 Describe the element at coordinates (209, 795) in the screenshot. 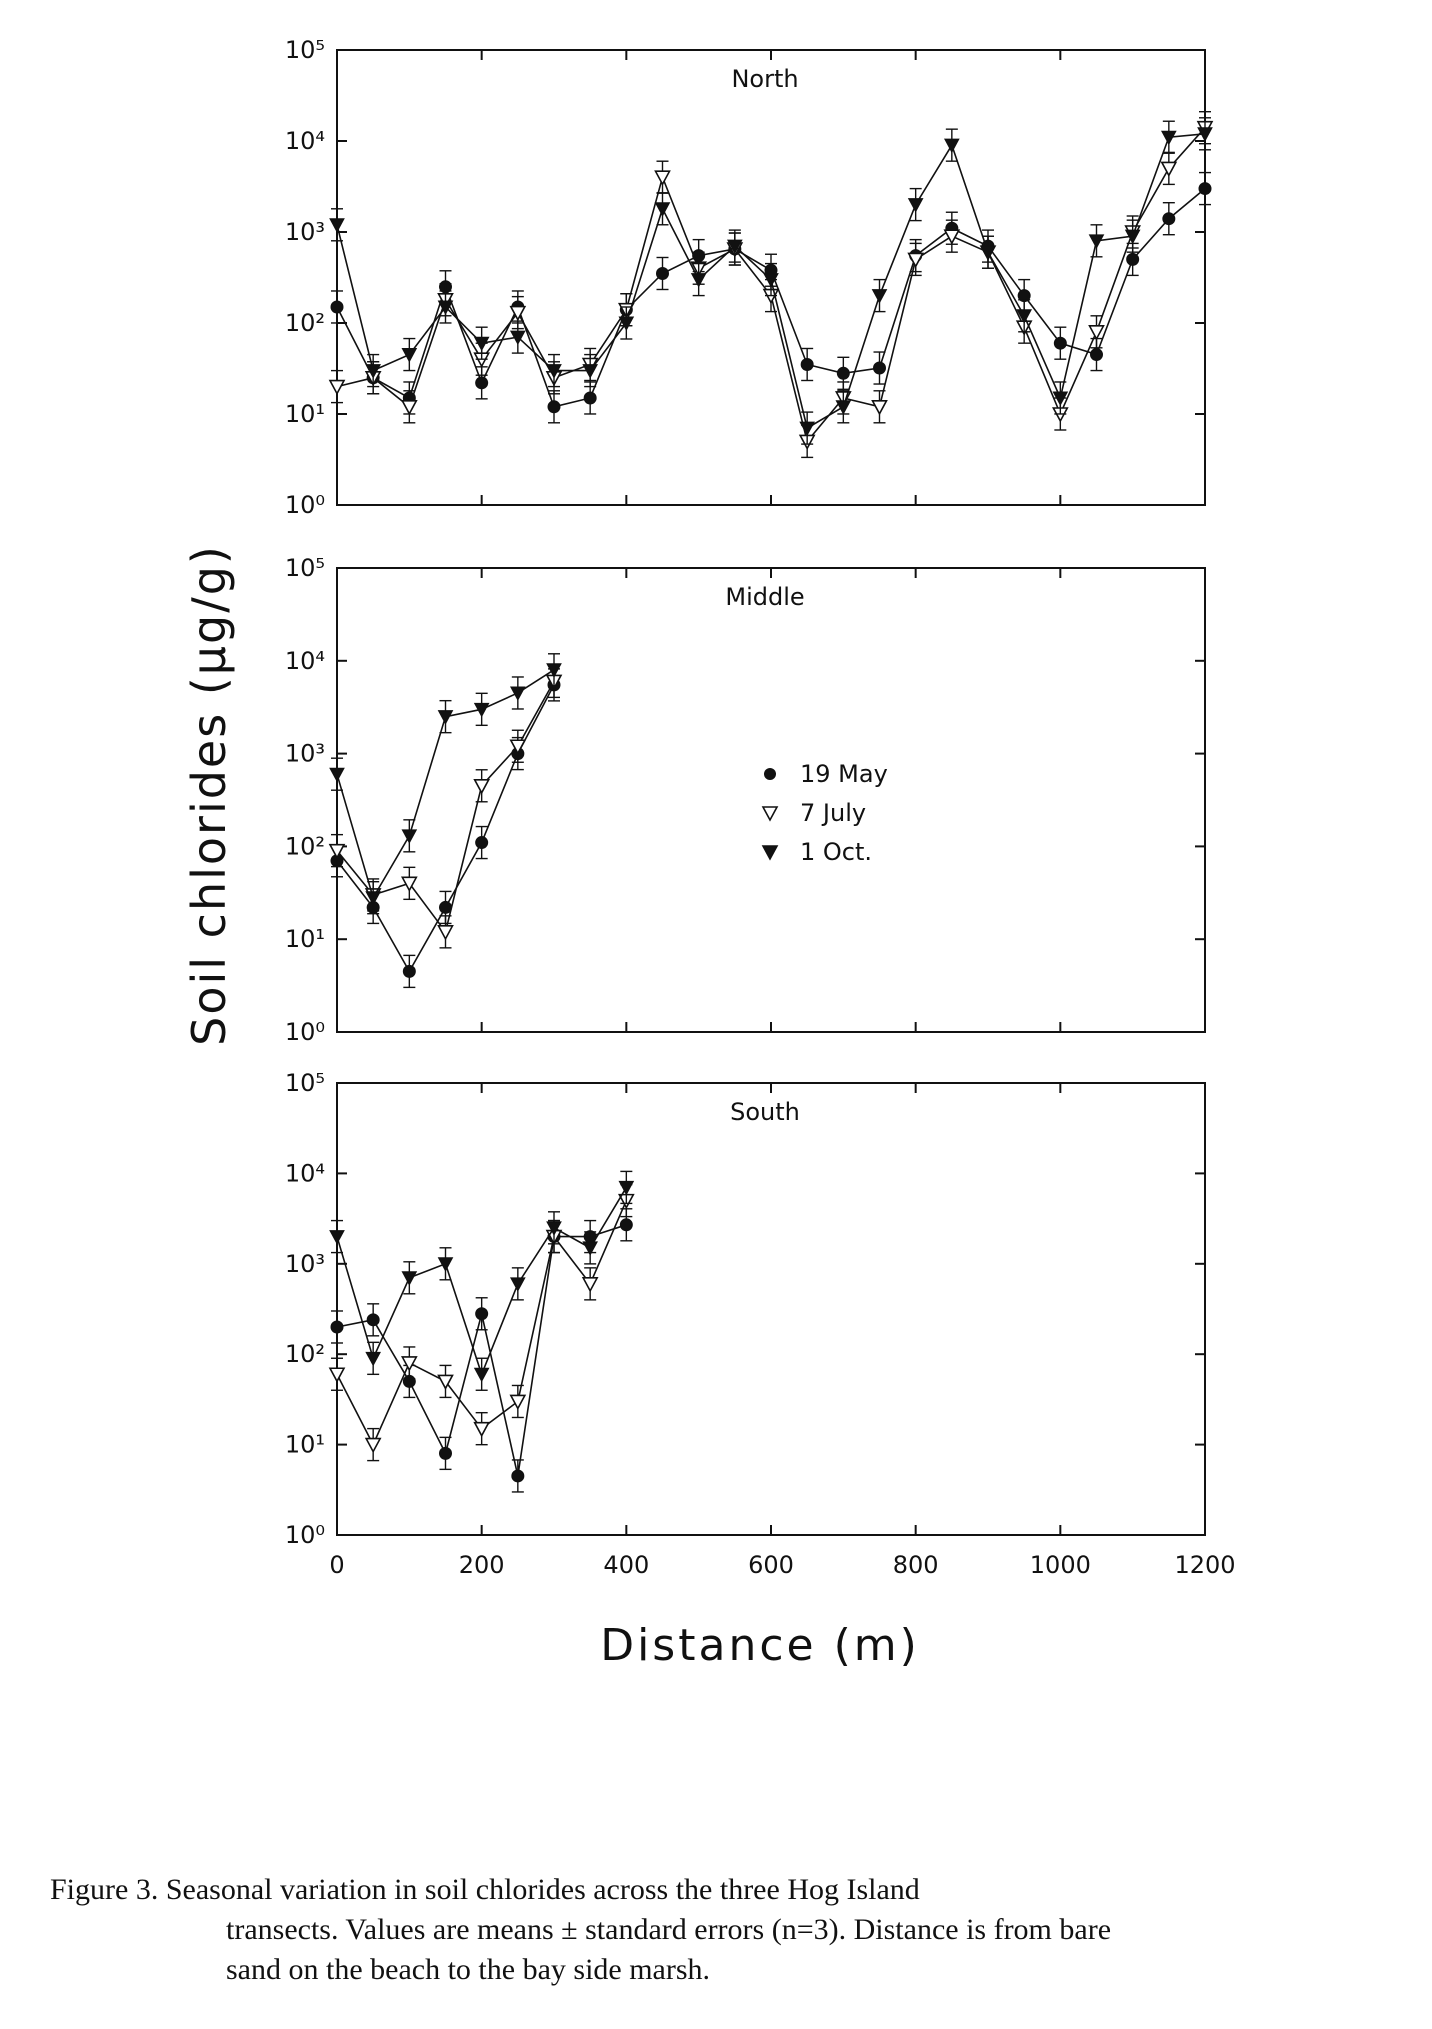

I see `y-axis-label: Soil chlorides (μg/g)` at that location.